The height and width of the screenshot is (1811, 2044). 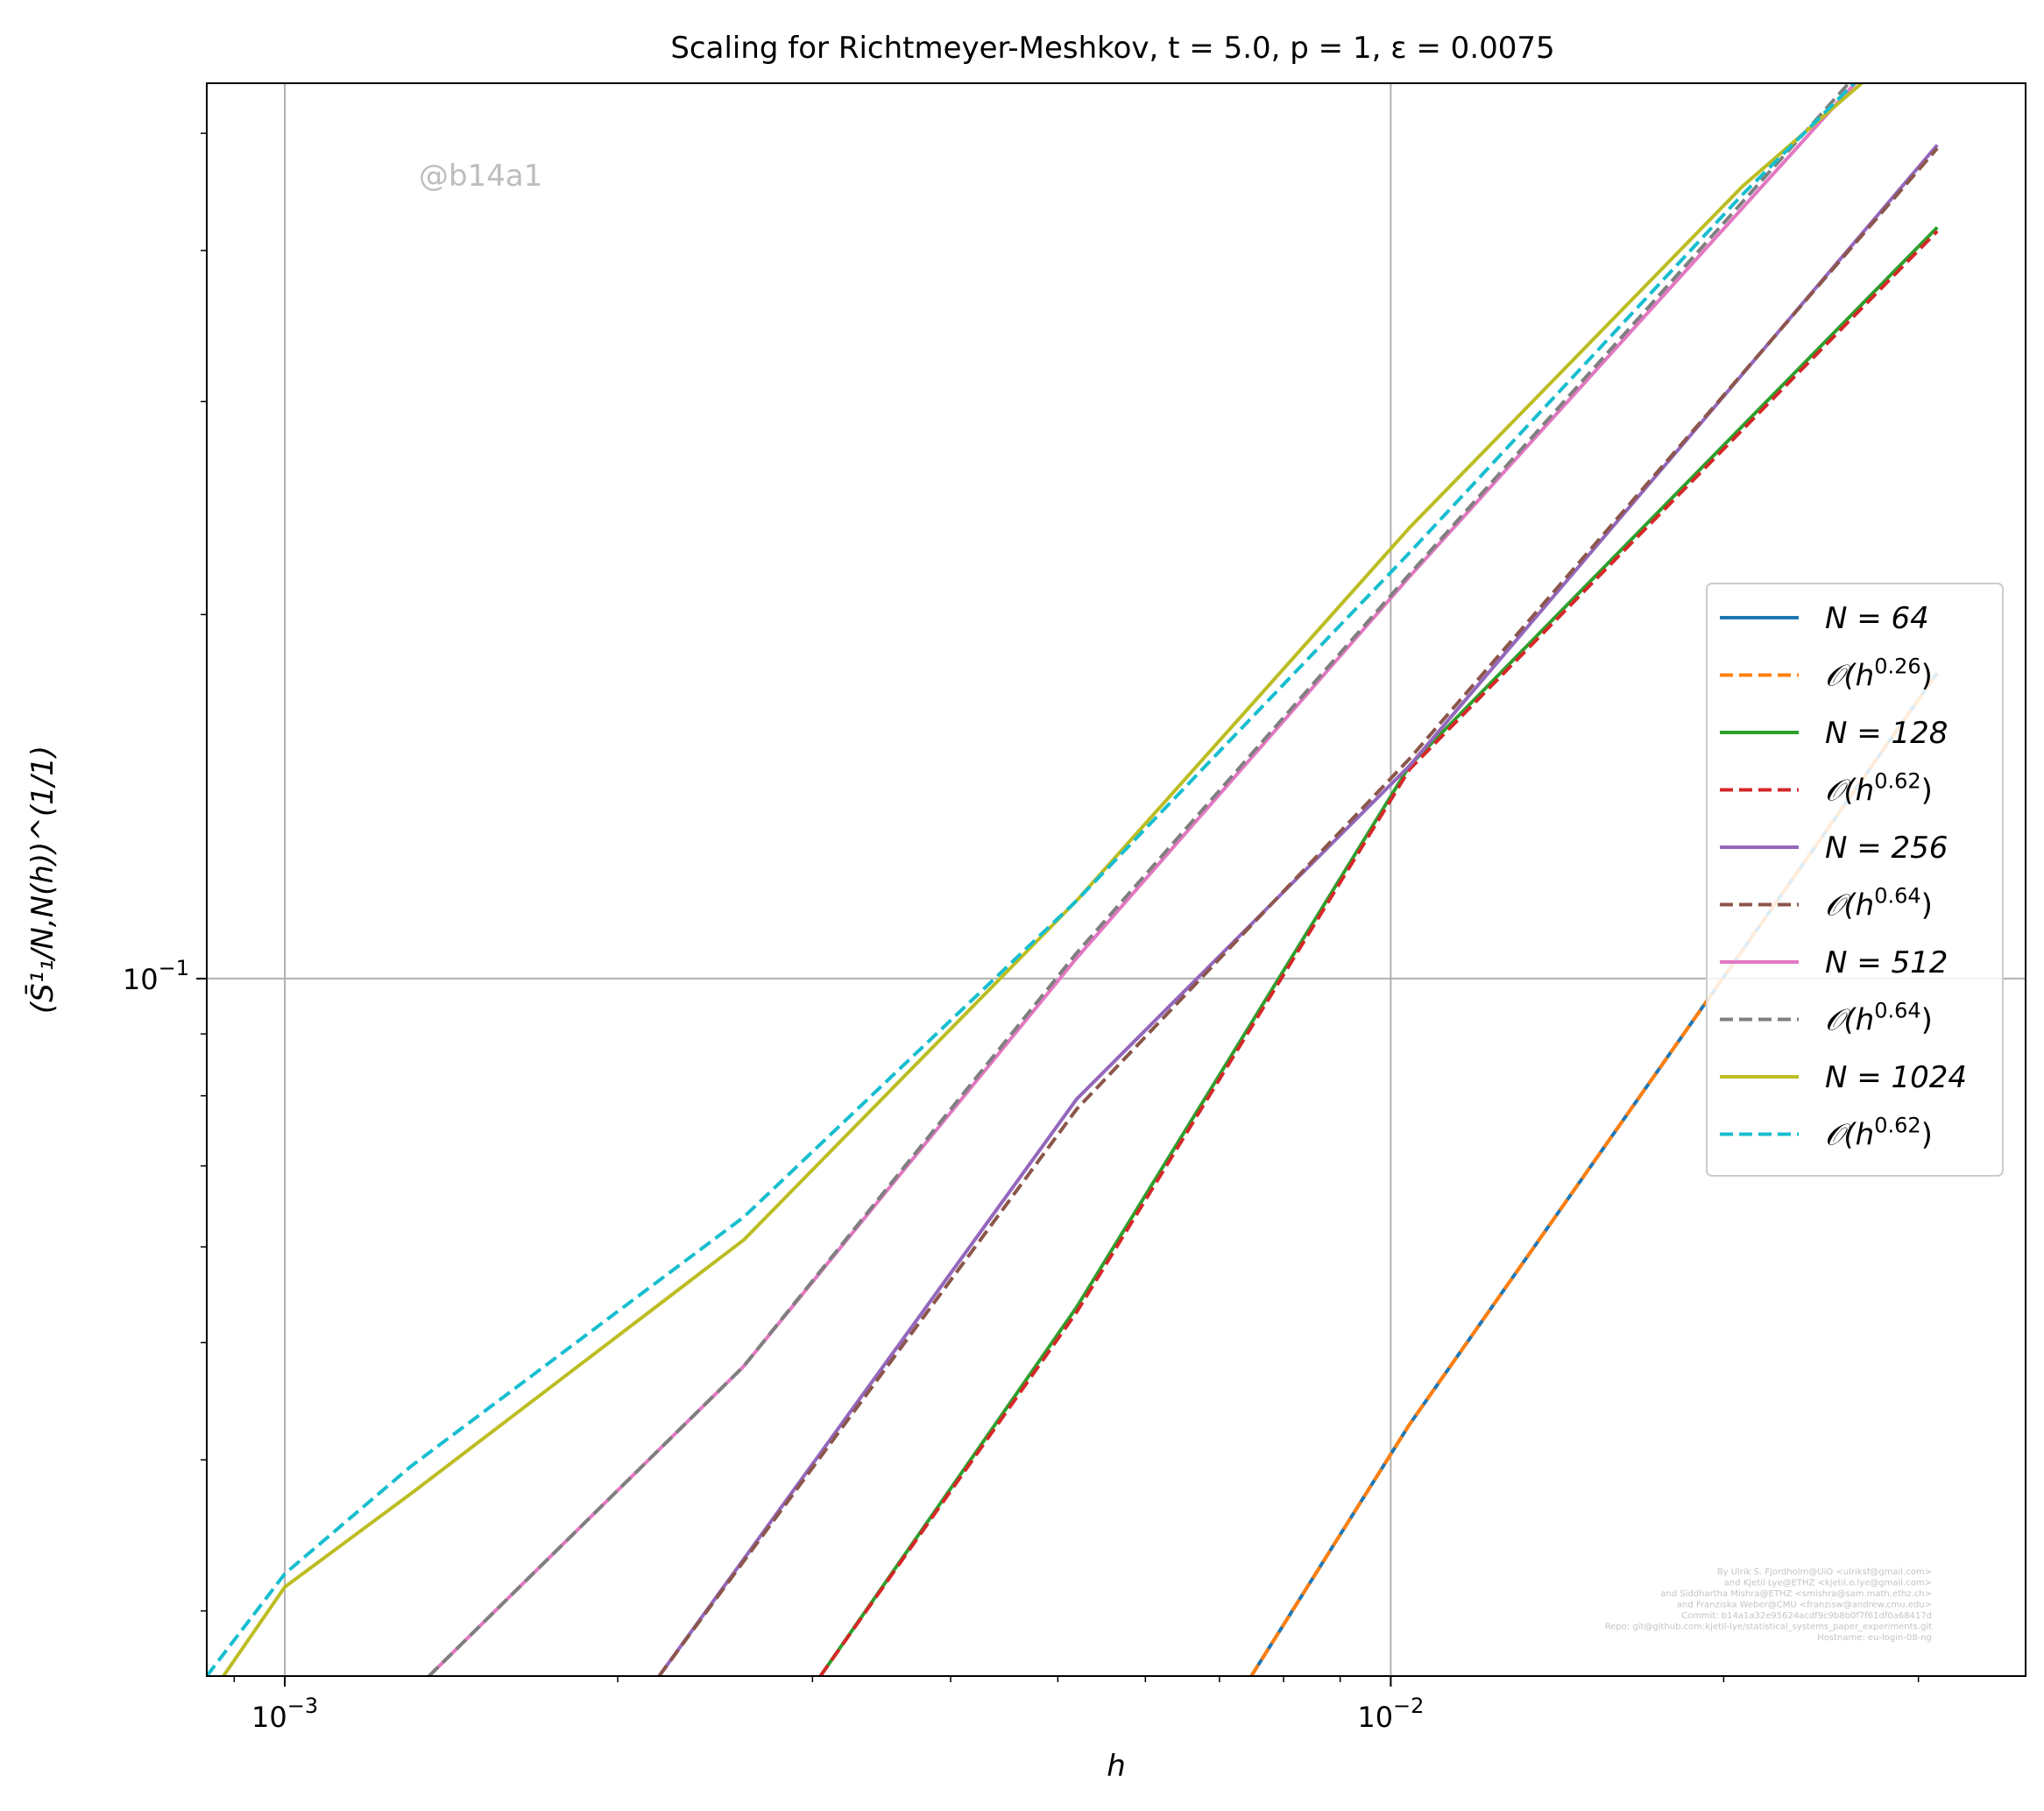 I want to click on legend-label-0: N = 64, so click(x=1877, y=618).